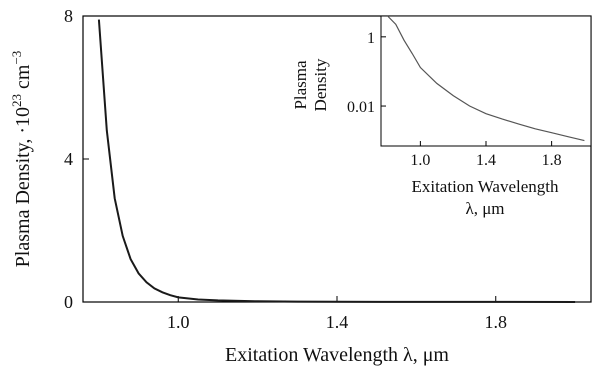 The width and height of the screenshot is (600, 369). I want to click on main-x-tick-label: 1.8, so click(496, 322).